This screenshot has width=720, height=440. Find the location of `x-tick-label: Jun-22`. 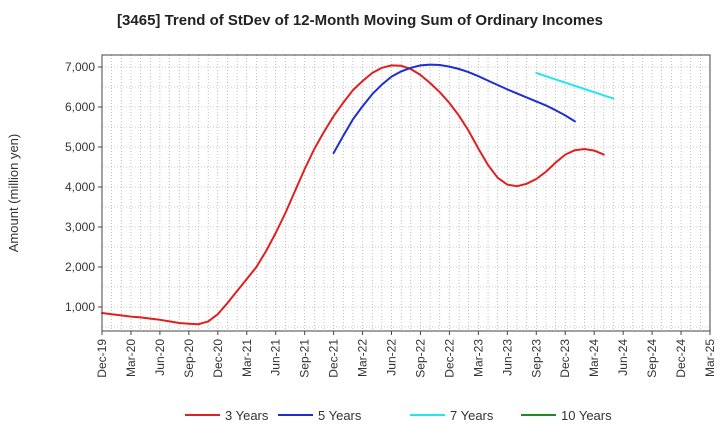

x-tick-label: Jun-22 is located at coordinates (392, 357).